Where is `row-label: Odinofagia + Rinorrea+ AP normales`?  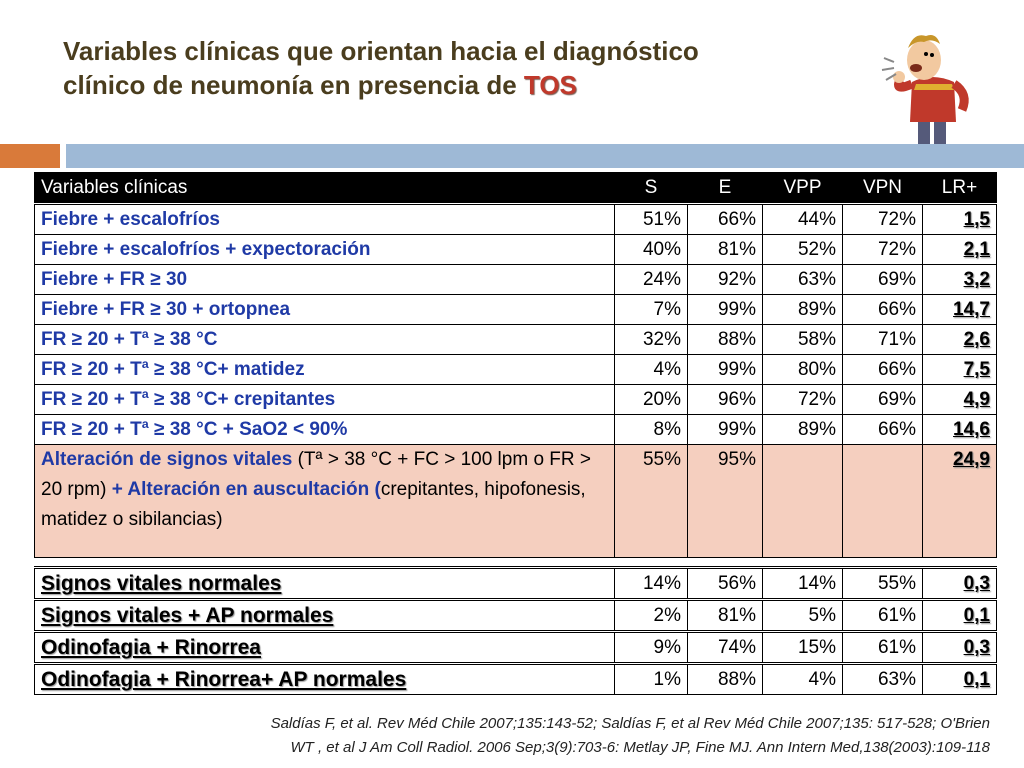 row-label: Odinofagia + Rinorrea+ AP normales is located at coordinates (324, 678).